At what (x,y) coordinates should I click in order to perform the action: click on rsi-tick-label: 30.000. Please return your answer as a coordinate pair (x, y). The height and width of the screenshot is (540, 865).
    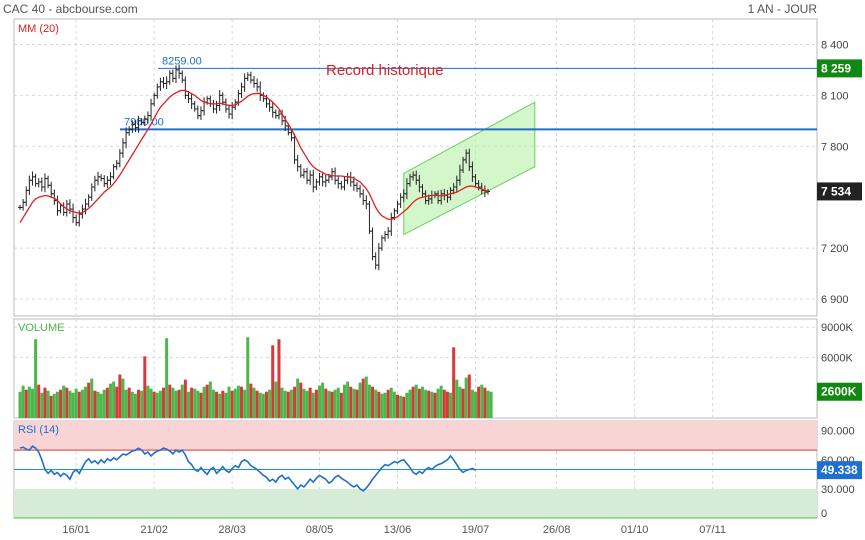
    Looking at the image, I should click on (838, 490).